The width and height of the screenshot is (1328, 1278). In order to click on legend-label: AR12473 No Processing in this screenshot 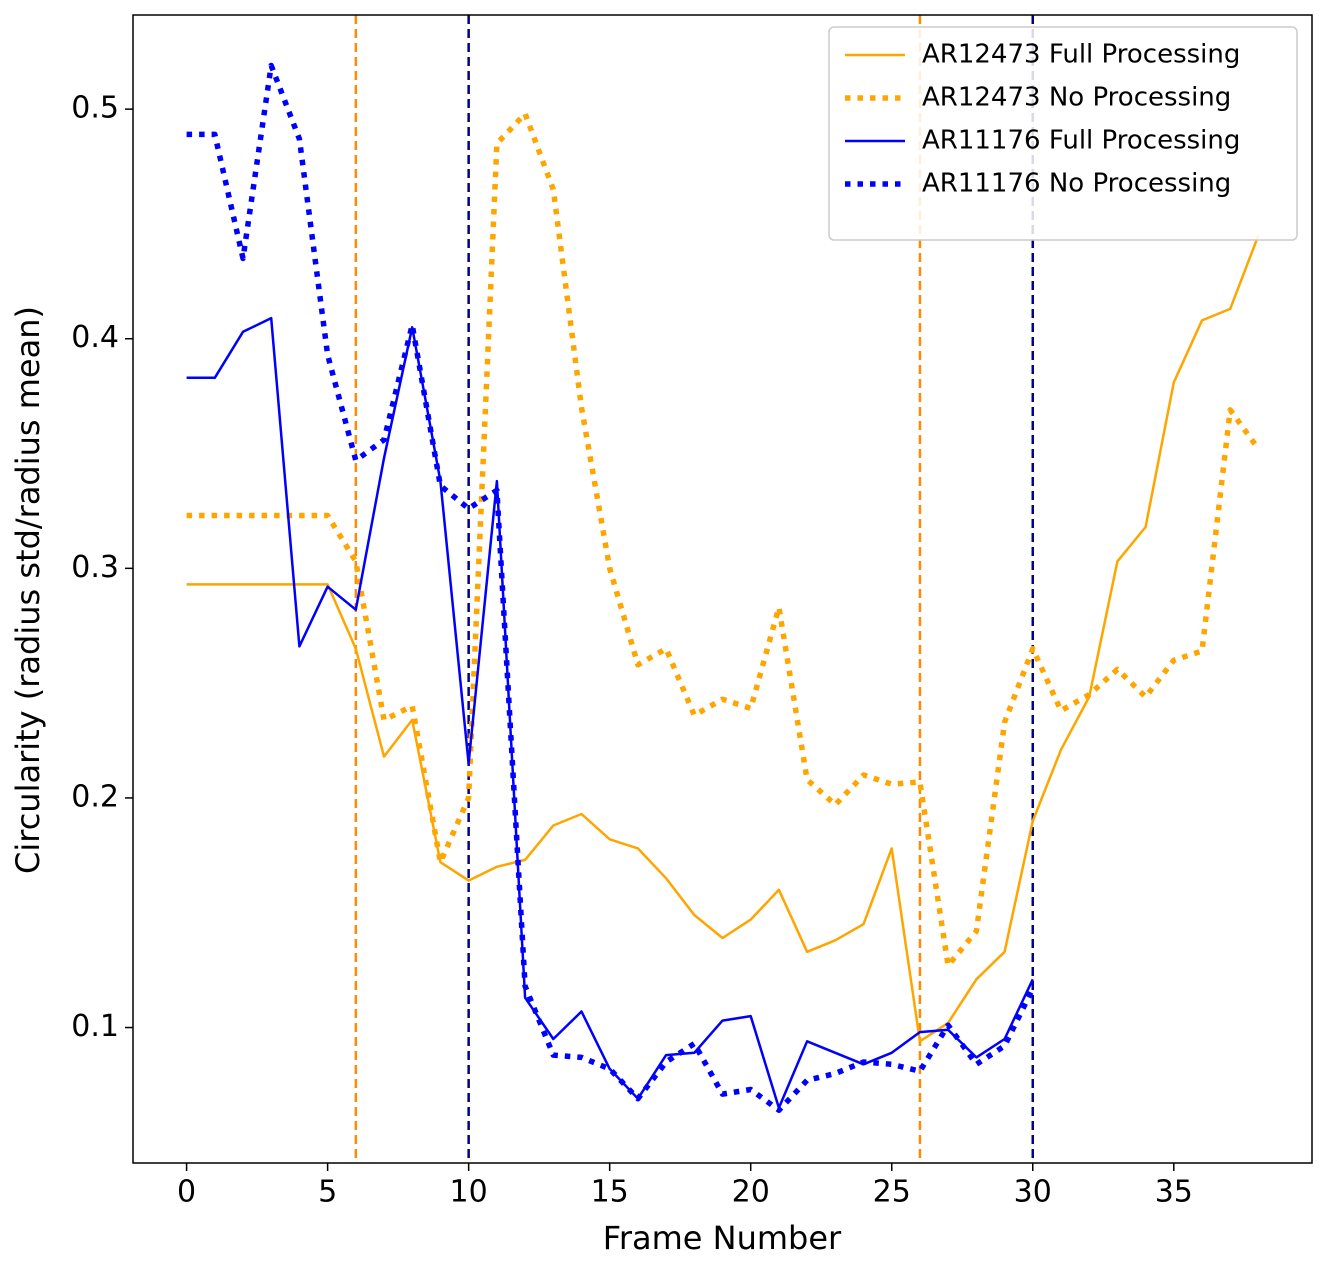, I will do `click(1076, 98)`.